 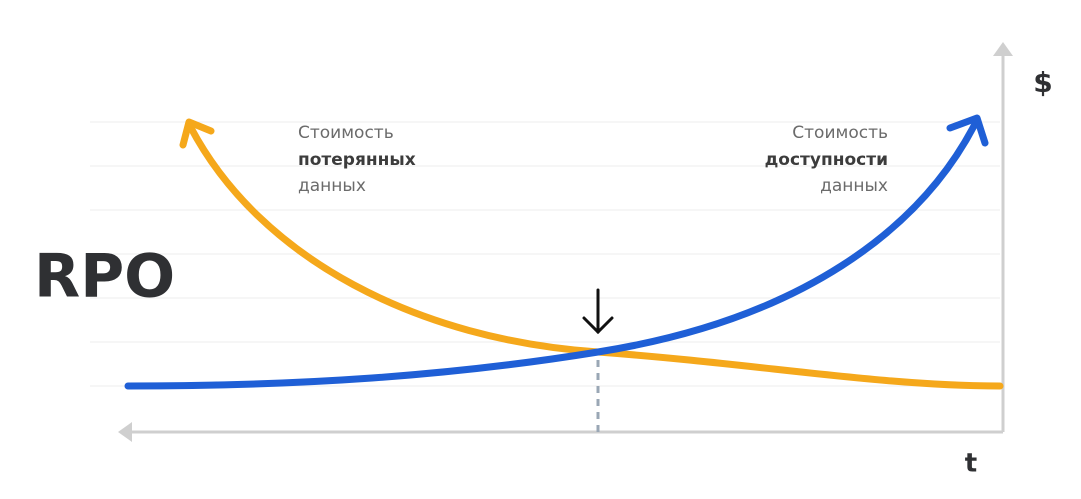 What do you see at coordinates (826, 160) in the screenshot?
I see `curve-label: доступности` at bounding box center [826, 160].